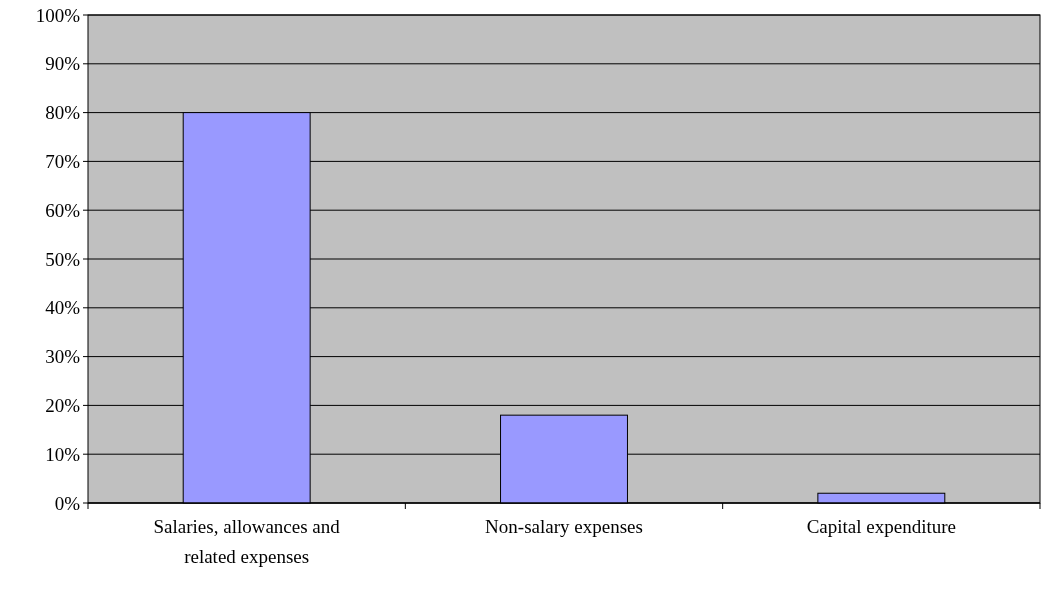 The image size is (1045, 593). I want to click on x-tick-label: Capital expenditure, so click(881, 526).